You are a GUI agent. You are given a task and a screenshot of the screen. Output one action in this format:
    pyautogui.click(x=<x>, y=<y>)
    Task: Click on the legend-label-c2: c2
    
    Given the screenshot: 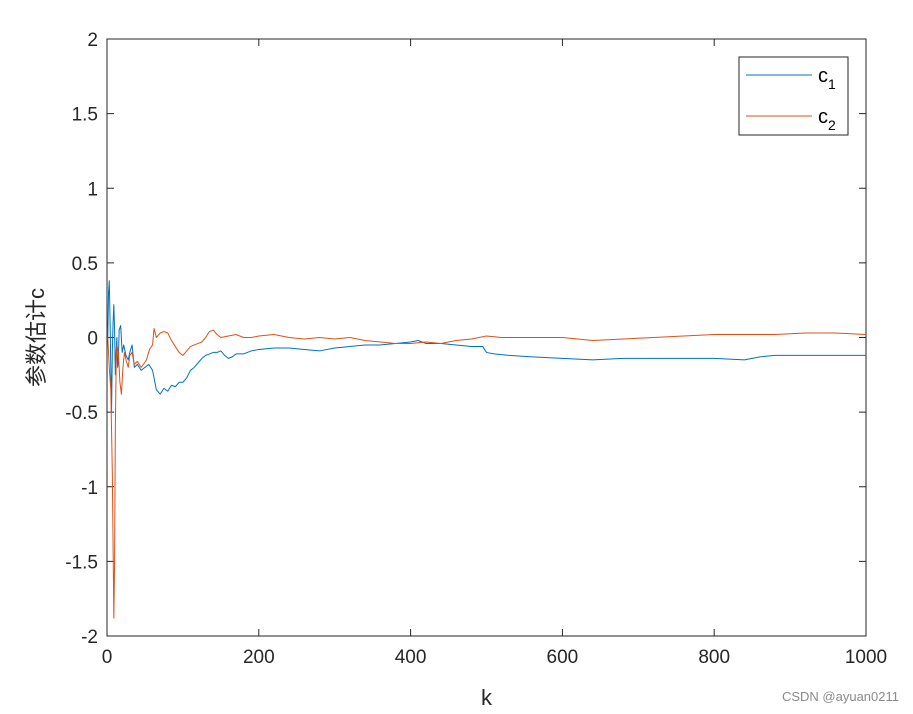 What is the action you would take?
    pyautogui.click(x=827, y=119)
    